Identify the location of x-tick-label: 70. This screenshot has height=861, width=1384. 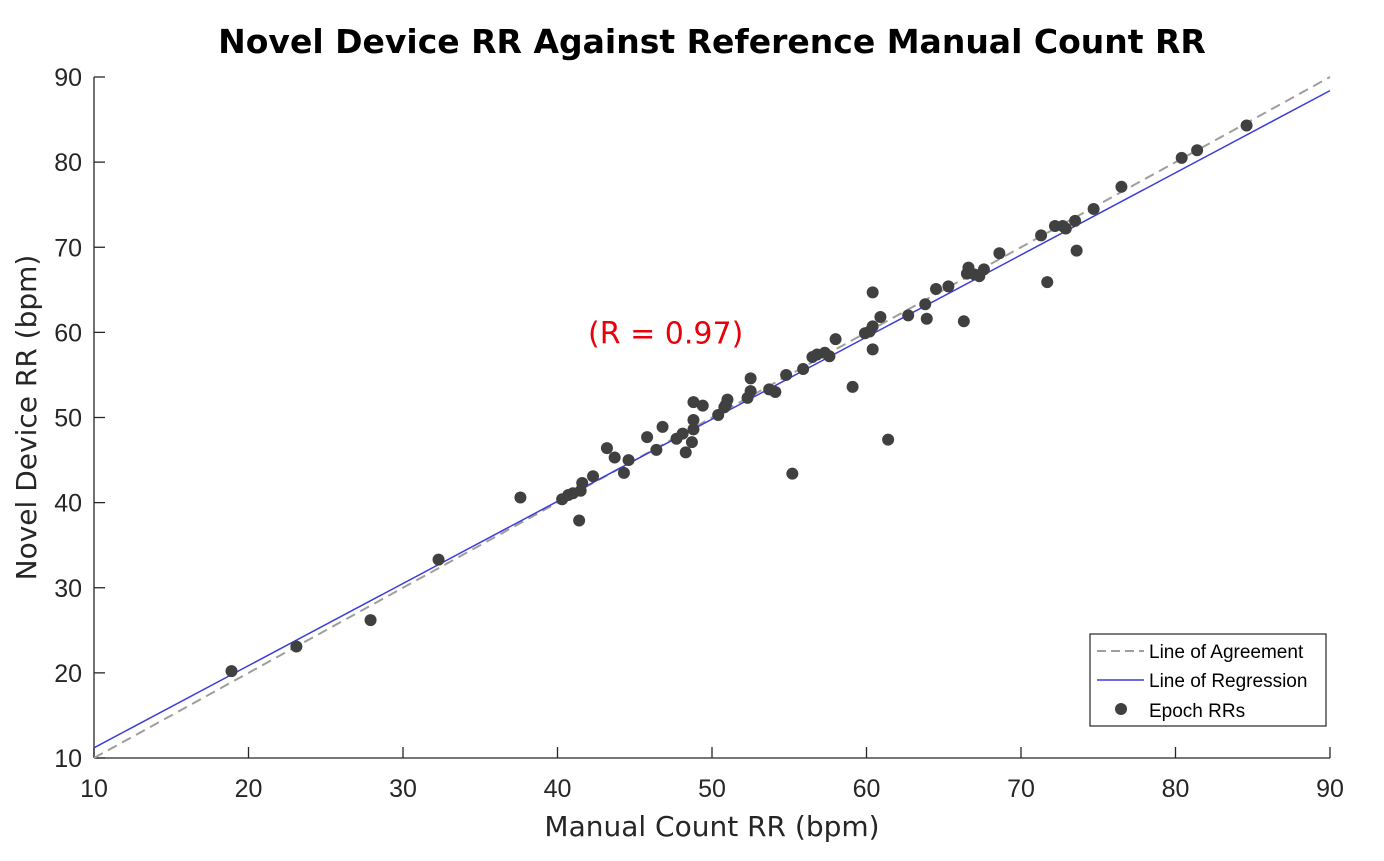
(1021, 789).